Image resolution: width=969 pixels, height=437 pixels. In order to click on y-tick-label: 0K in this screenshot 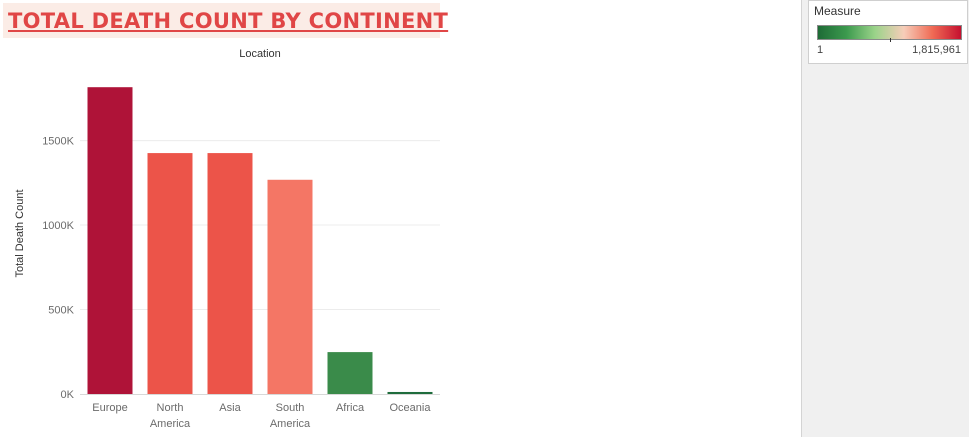, I will do `click(68, 395)`.